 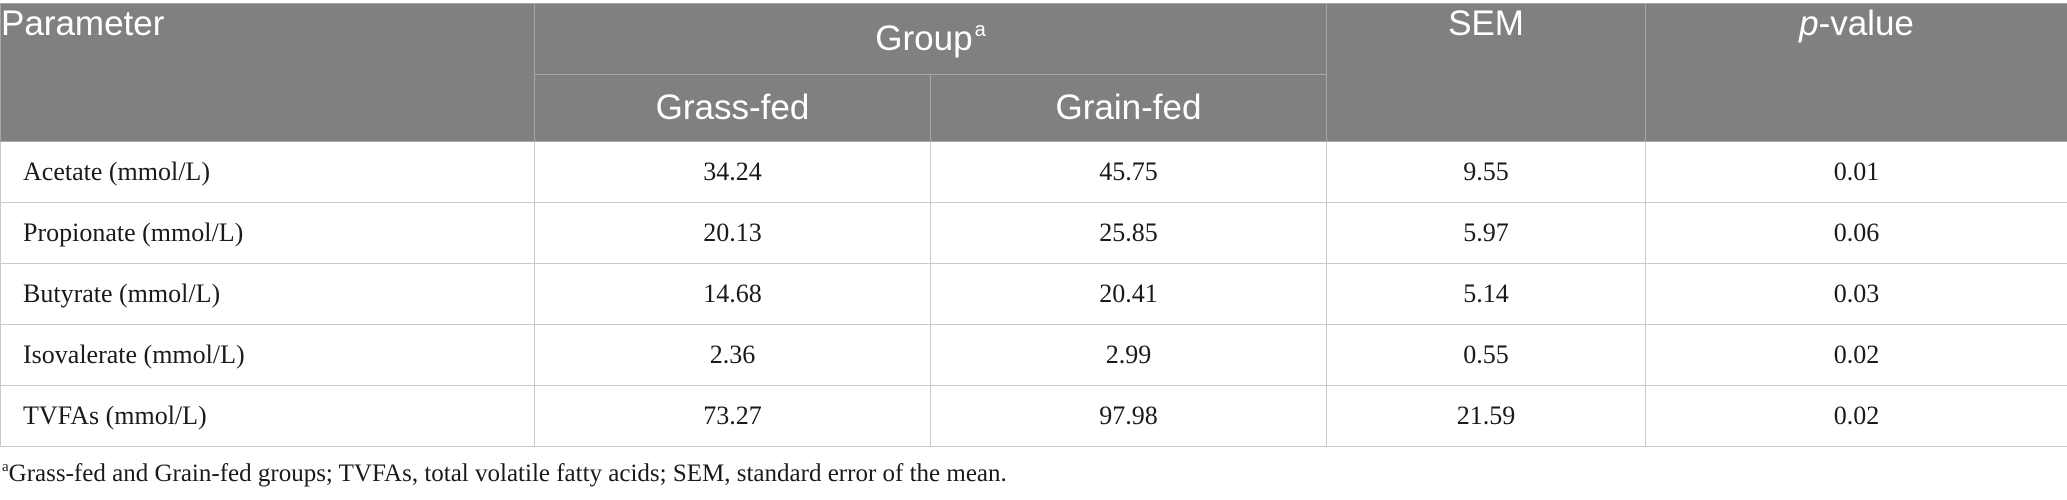 What do you see at coordinates (1128, 416) in the screenshot?
I see `cell-grain-fed: 97.98` at bounding box center [1128, 416].